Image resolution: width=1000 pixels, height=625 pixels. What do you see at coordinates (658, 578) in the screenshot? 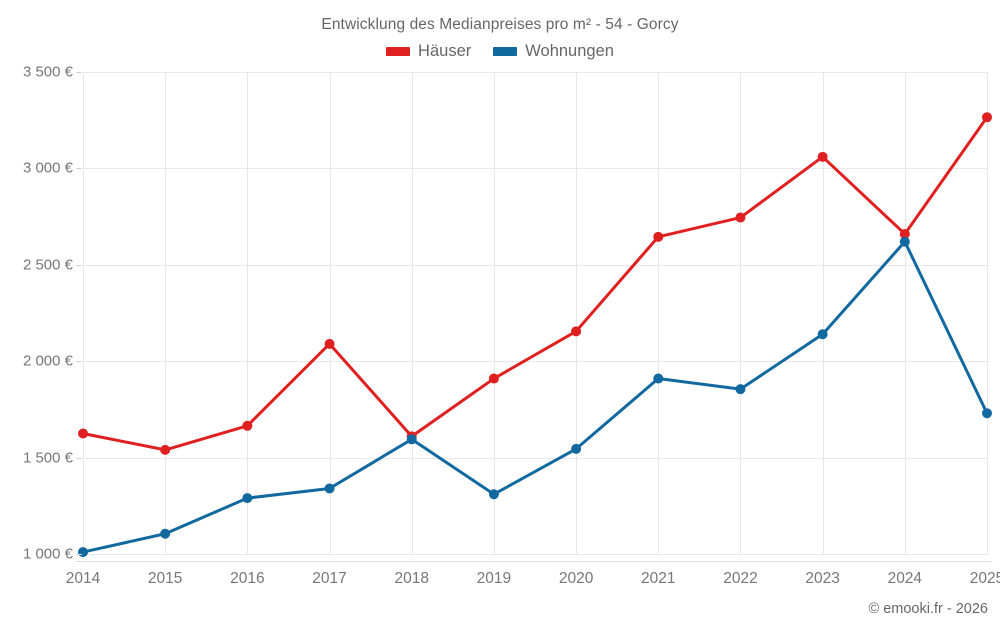
I see `x-axis-tick-label: 2021` at bounding box center [658, 578].